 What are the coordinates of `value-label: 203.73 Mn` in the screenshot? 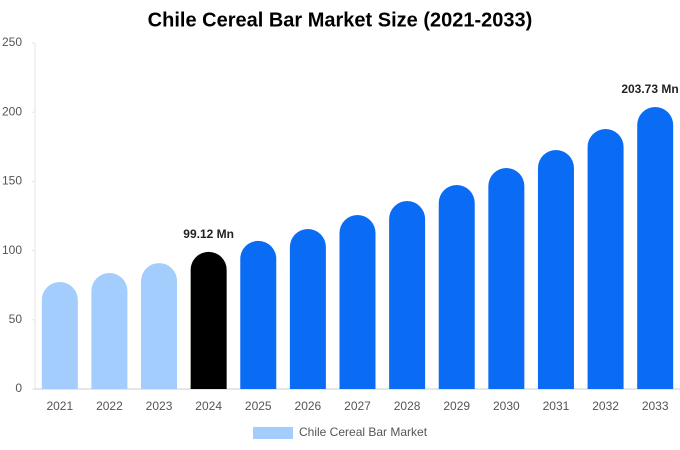 It's located at (649, 89).